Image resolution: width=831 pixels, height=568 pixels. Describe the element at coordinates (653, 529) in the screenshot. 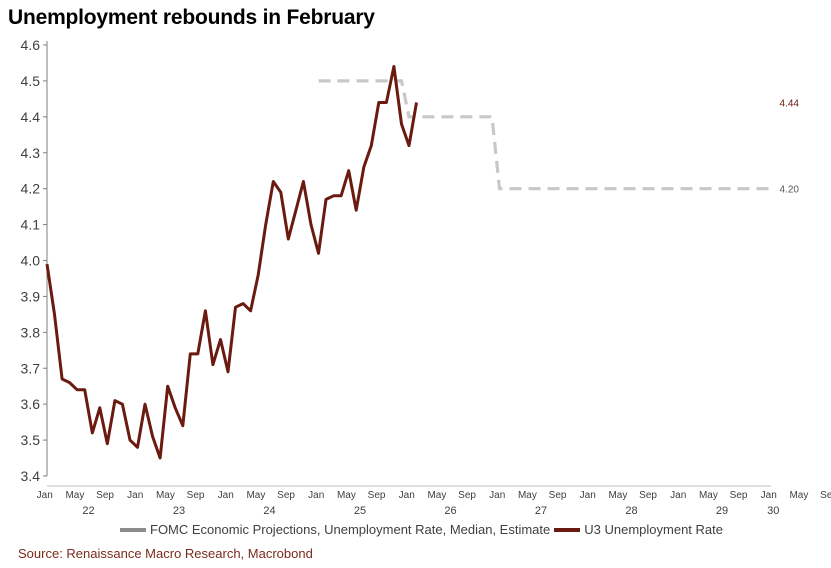

I see `legend-label-u3: U3 Unemployment Rate` at that location.